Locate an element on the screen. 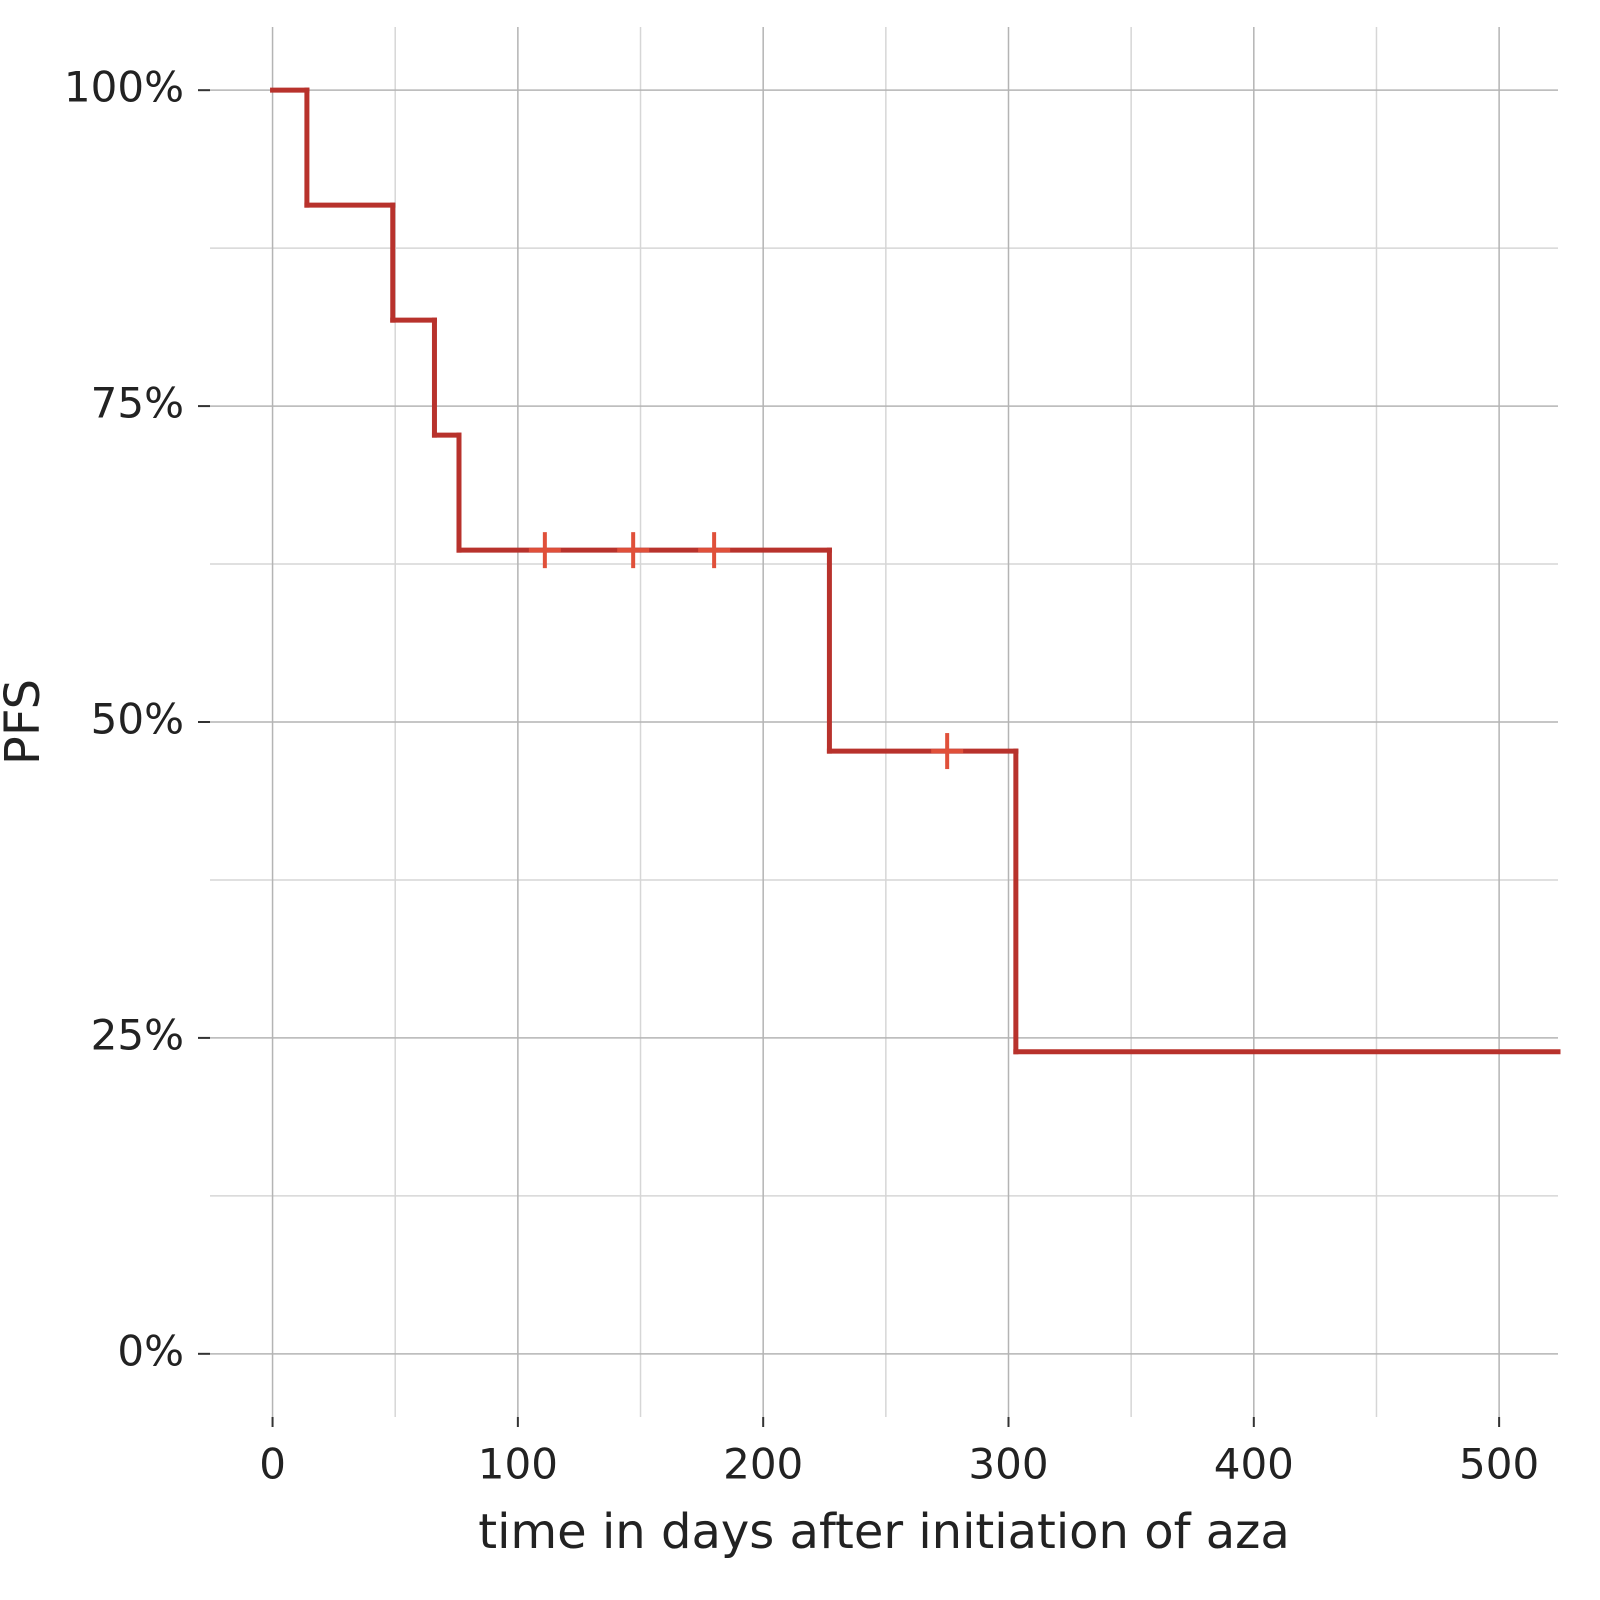 The height and width of the screenshot is (1600, 1600). x-tick-label: 500 is located at coordinates (1499, 1464).